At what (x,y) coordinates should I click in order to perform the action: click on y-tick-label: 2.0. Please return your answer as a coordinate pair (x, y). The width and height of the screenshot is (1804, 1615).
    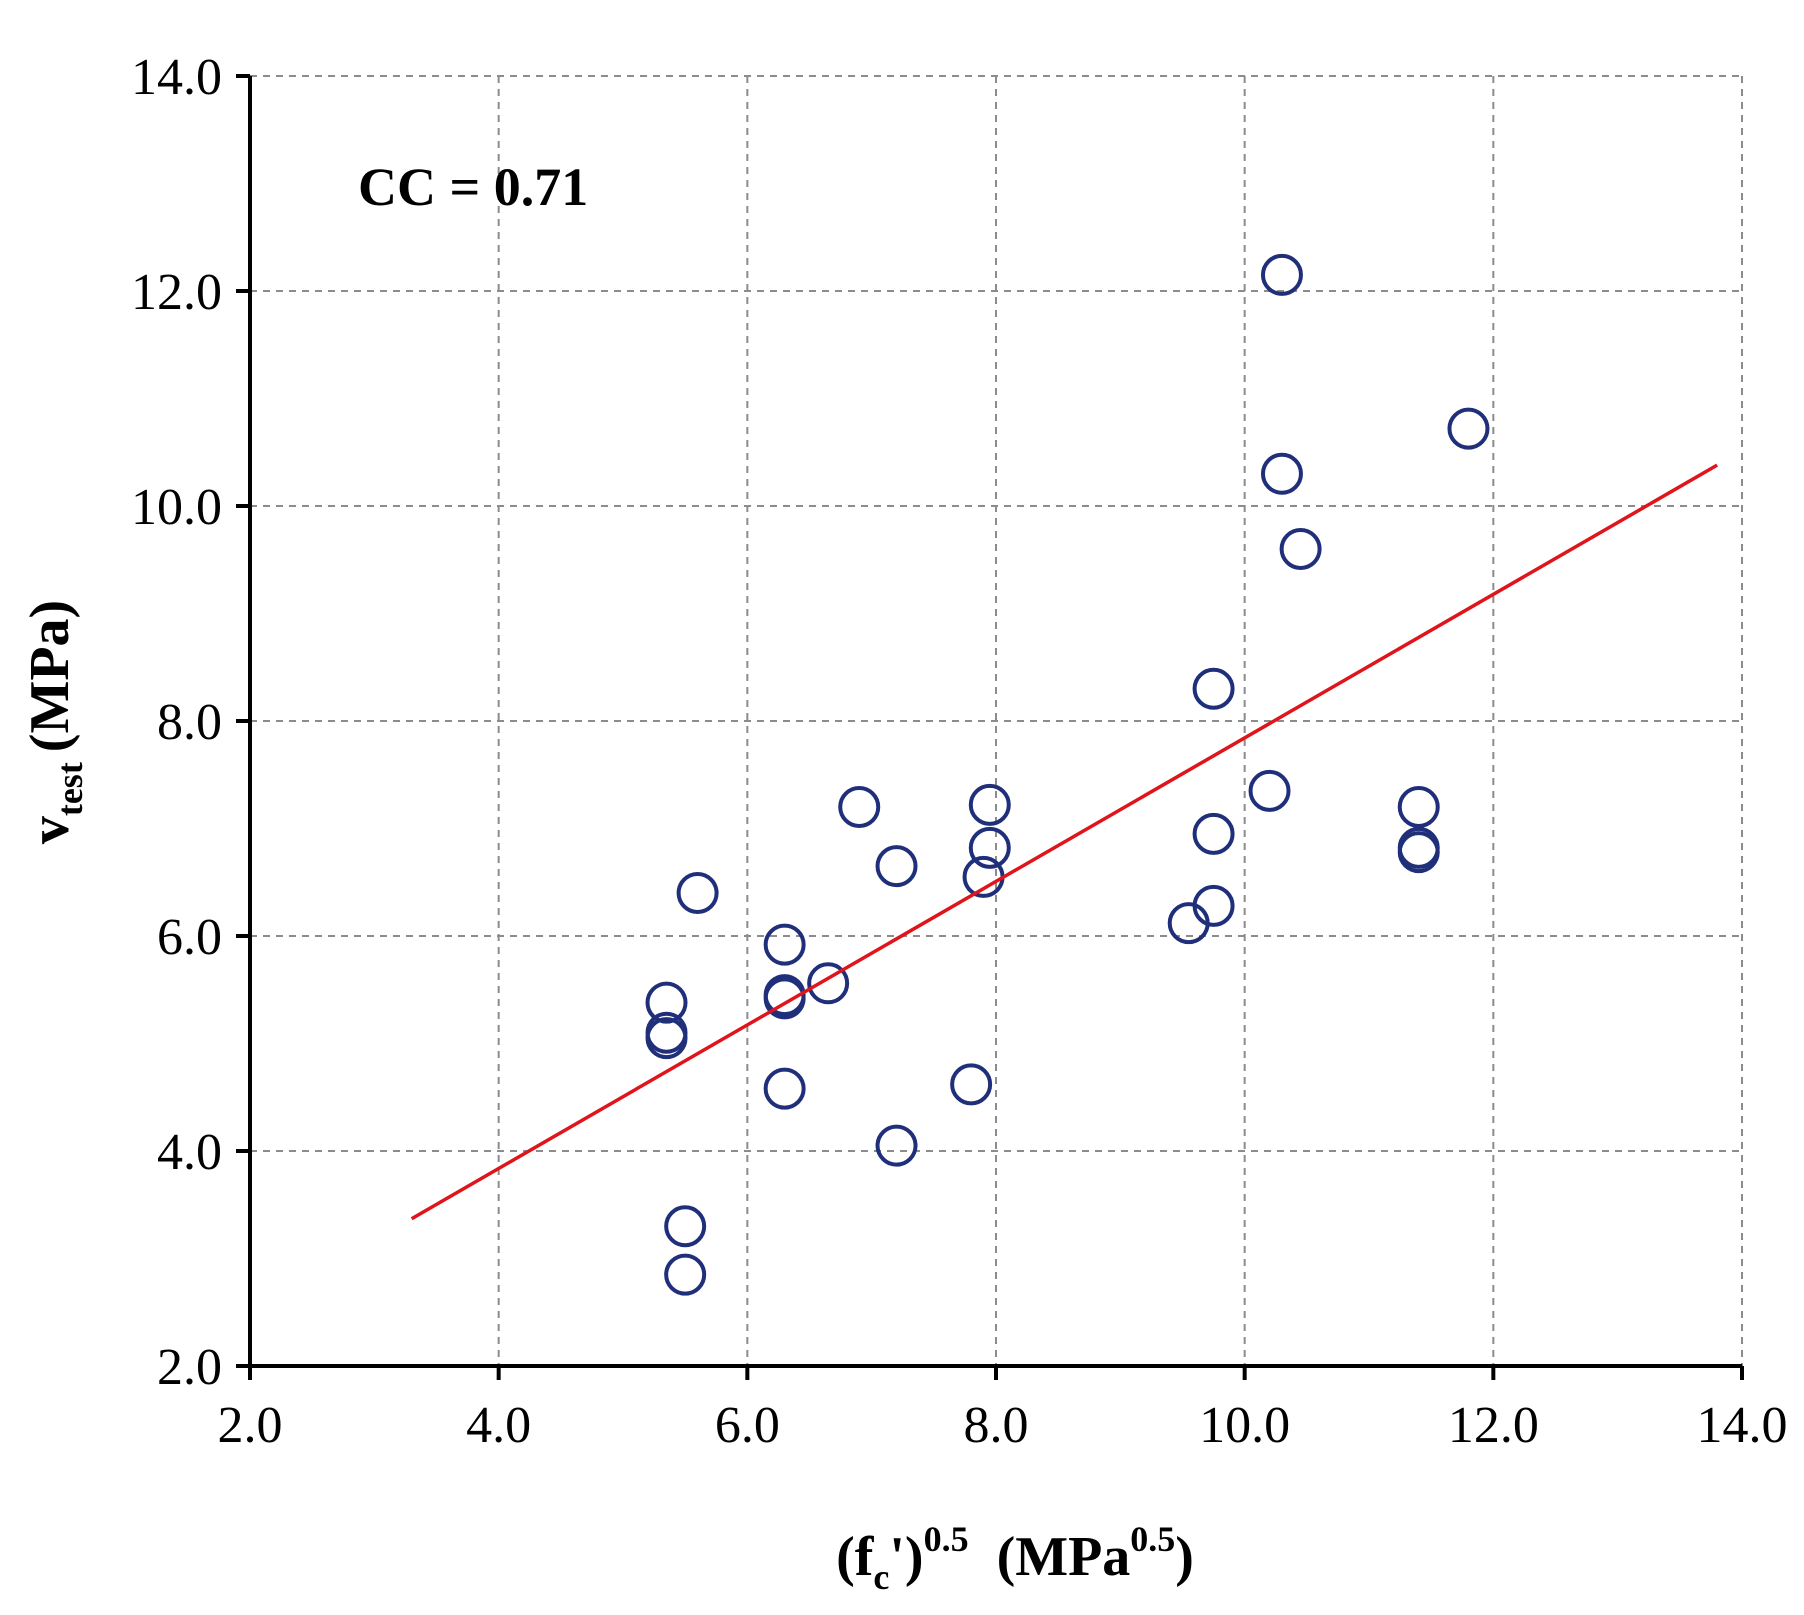
    Looking at the image, I should click on (189, 1367).